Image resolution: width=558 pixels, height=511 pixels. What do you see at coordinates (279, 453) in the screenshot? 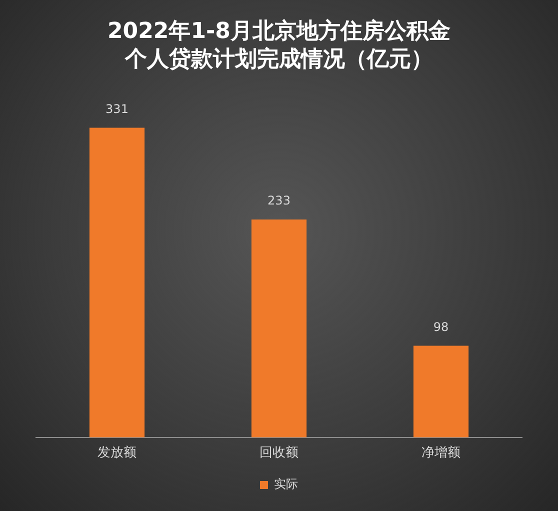
I see `x-tick-label: 回收额` at bounding box center [279, 453].